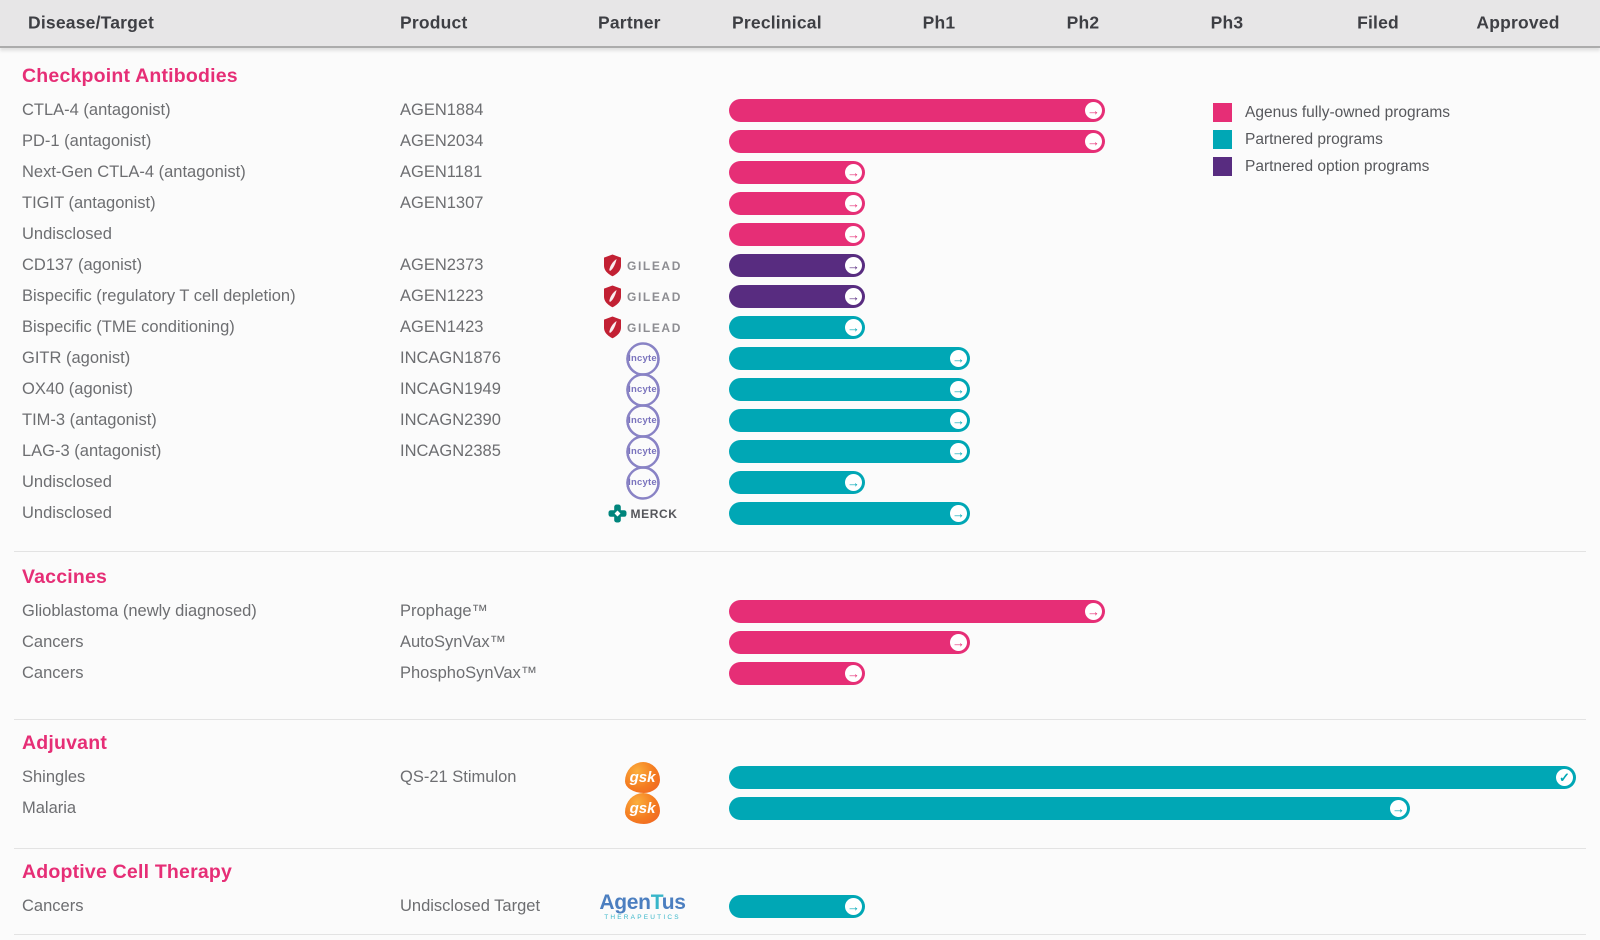 Image resolution: width=1600 pixels, height=940 pixels. What do you see at coordinates (654, 513) in the screenshot?
I see `merck-wordmark: MERCK` at bounding box center [654, 513].